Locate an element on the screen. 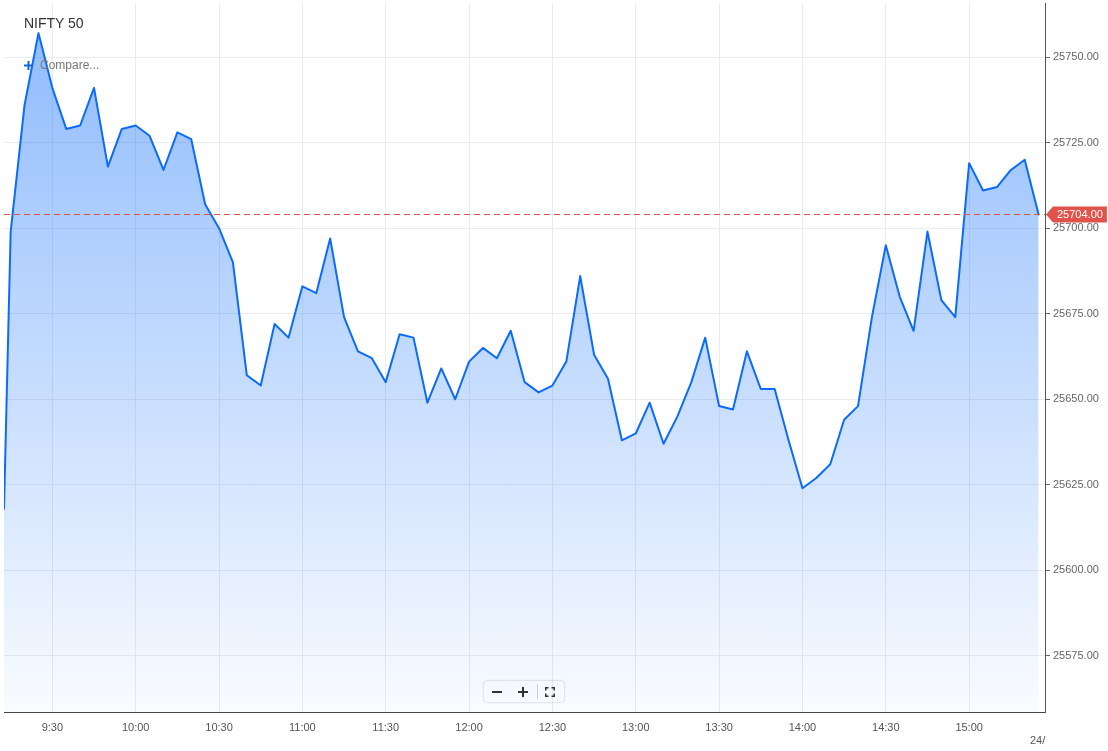 This screenshot has height=751, width=1108. text: NIFTY 50 is located at coordinates (54, 23).